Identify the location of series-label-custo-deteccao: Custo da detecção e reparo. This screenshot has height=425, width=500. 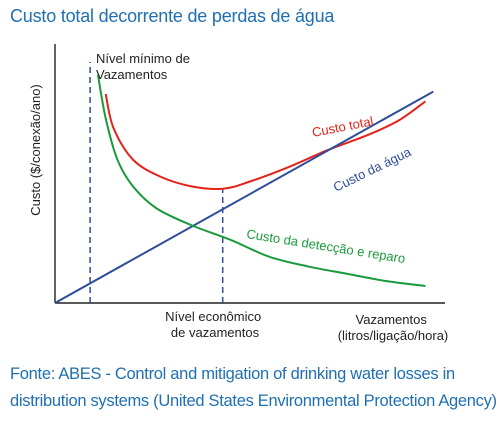
(326, 246).